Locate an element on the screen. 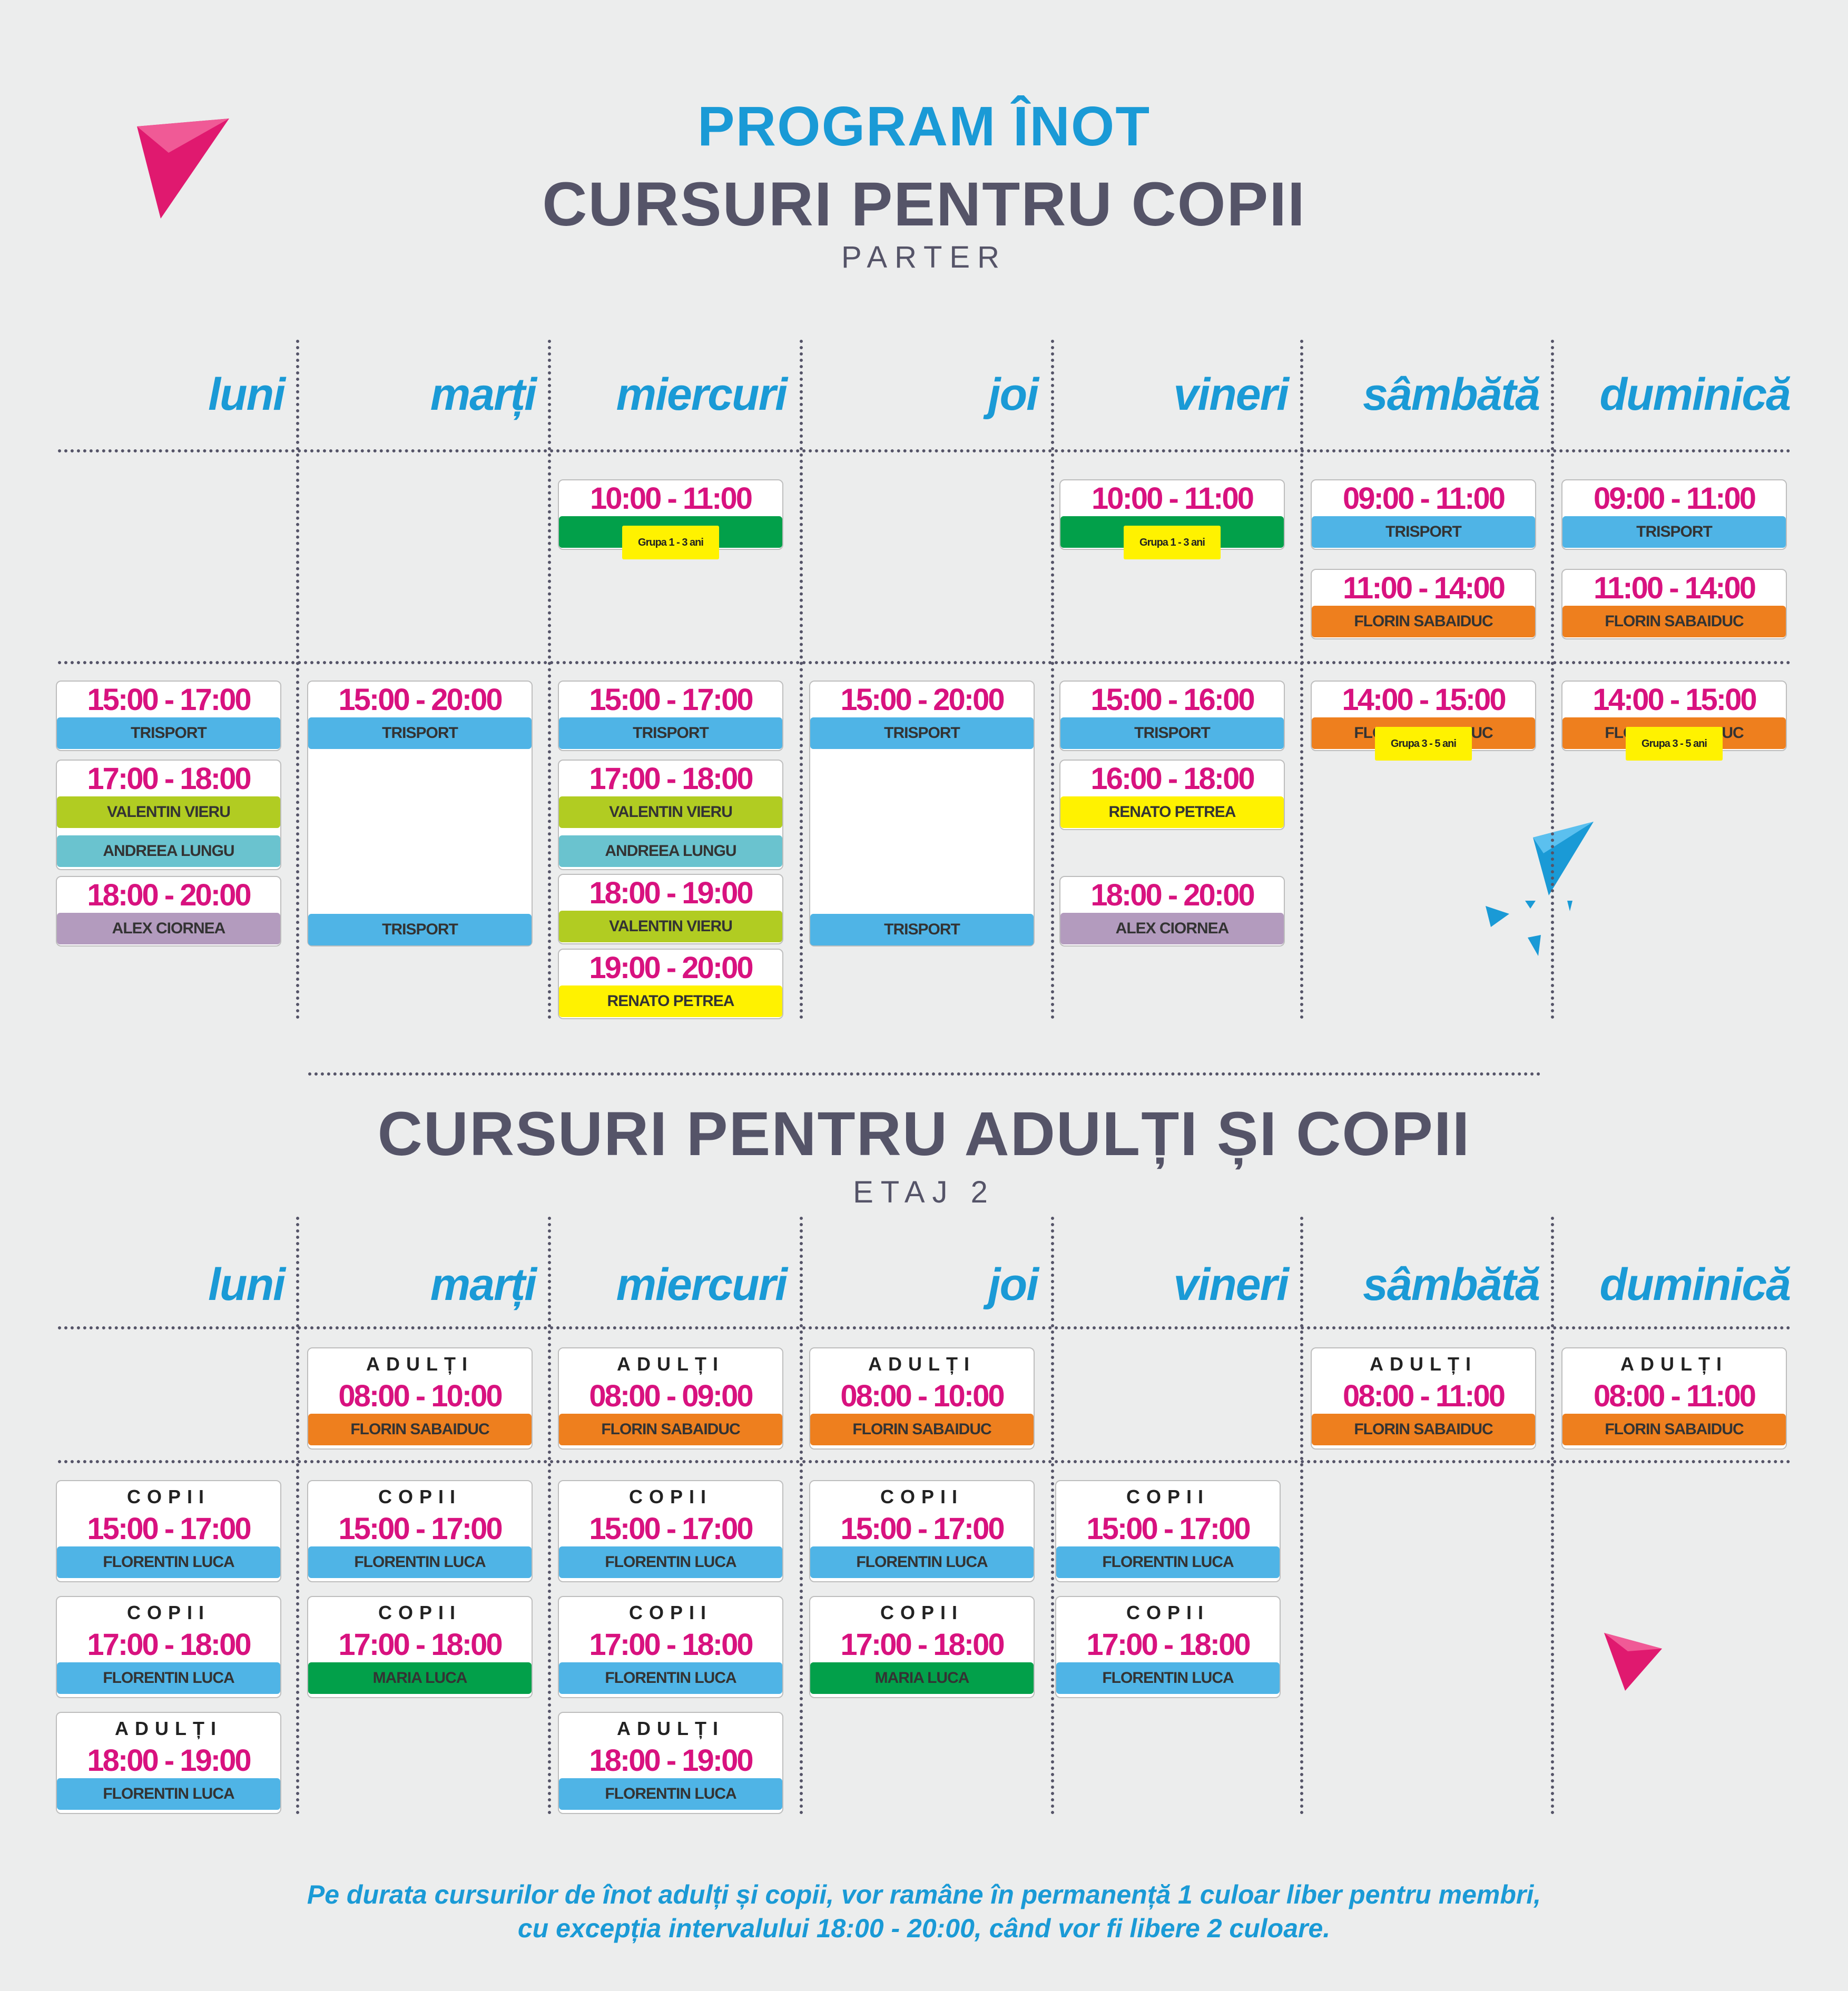 The height and width of the screenshot is (1991, 1848). schedule-card: 15:00 - 20:00 TRISPORT TRISPORT is located at coordinates (420, 814).